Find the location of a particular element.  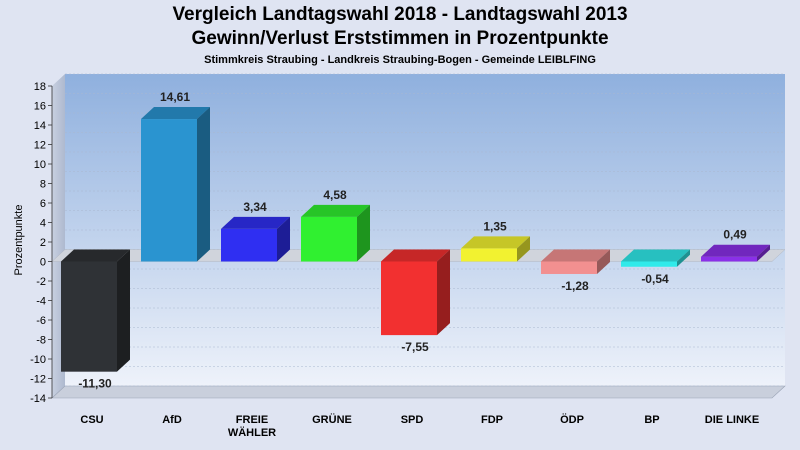

x-tick-label: FREIE is located at coordinates (252, 420).